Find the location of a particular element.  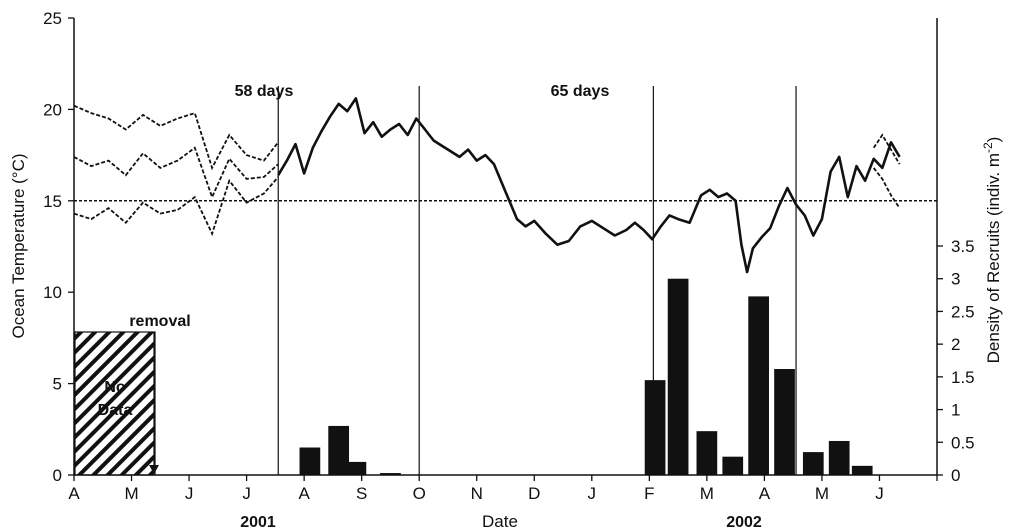

year-label-2002: 2002 is located at coordinates (744, 522).